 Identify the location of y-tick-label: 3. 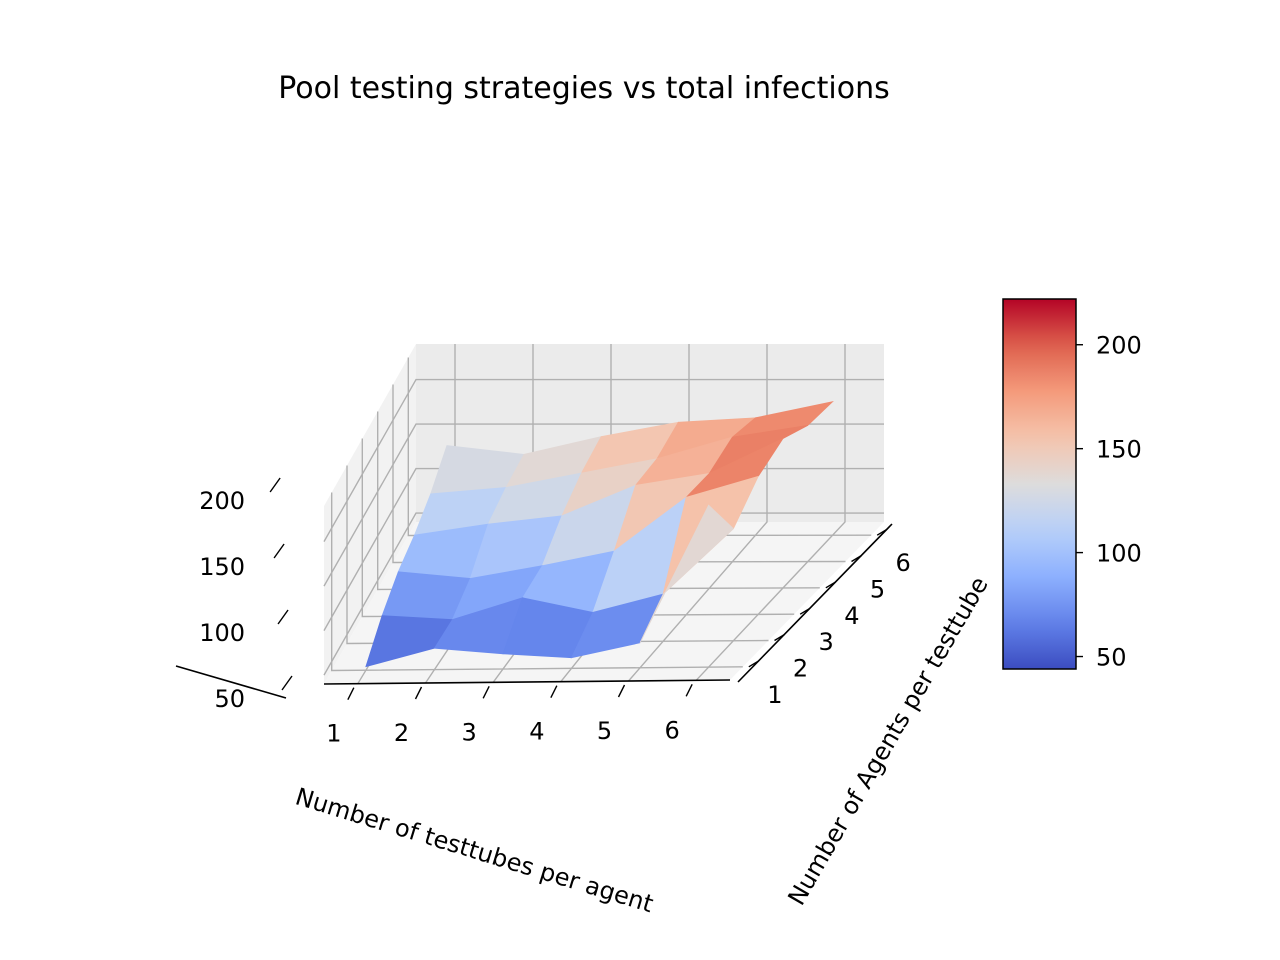
(826, 642).